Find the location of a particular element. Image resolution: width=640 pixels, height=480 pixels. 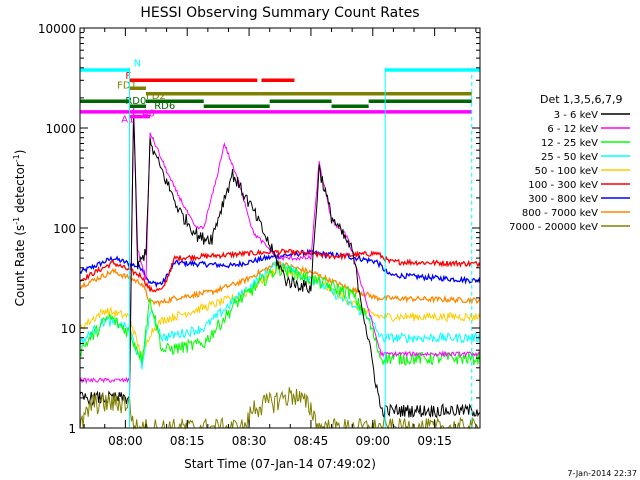

x-tick-label: 09:00 is located at coordinates (372, 441).